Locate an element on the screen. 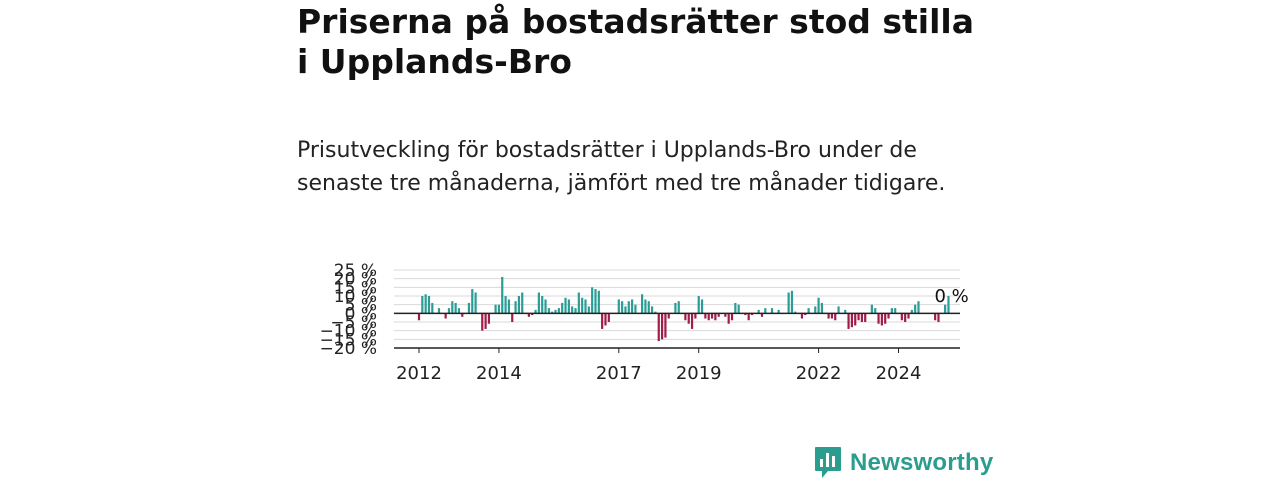 The image size is (1280, 480). x-tick-label: 2024 is located at coordinates (899, 373).